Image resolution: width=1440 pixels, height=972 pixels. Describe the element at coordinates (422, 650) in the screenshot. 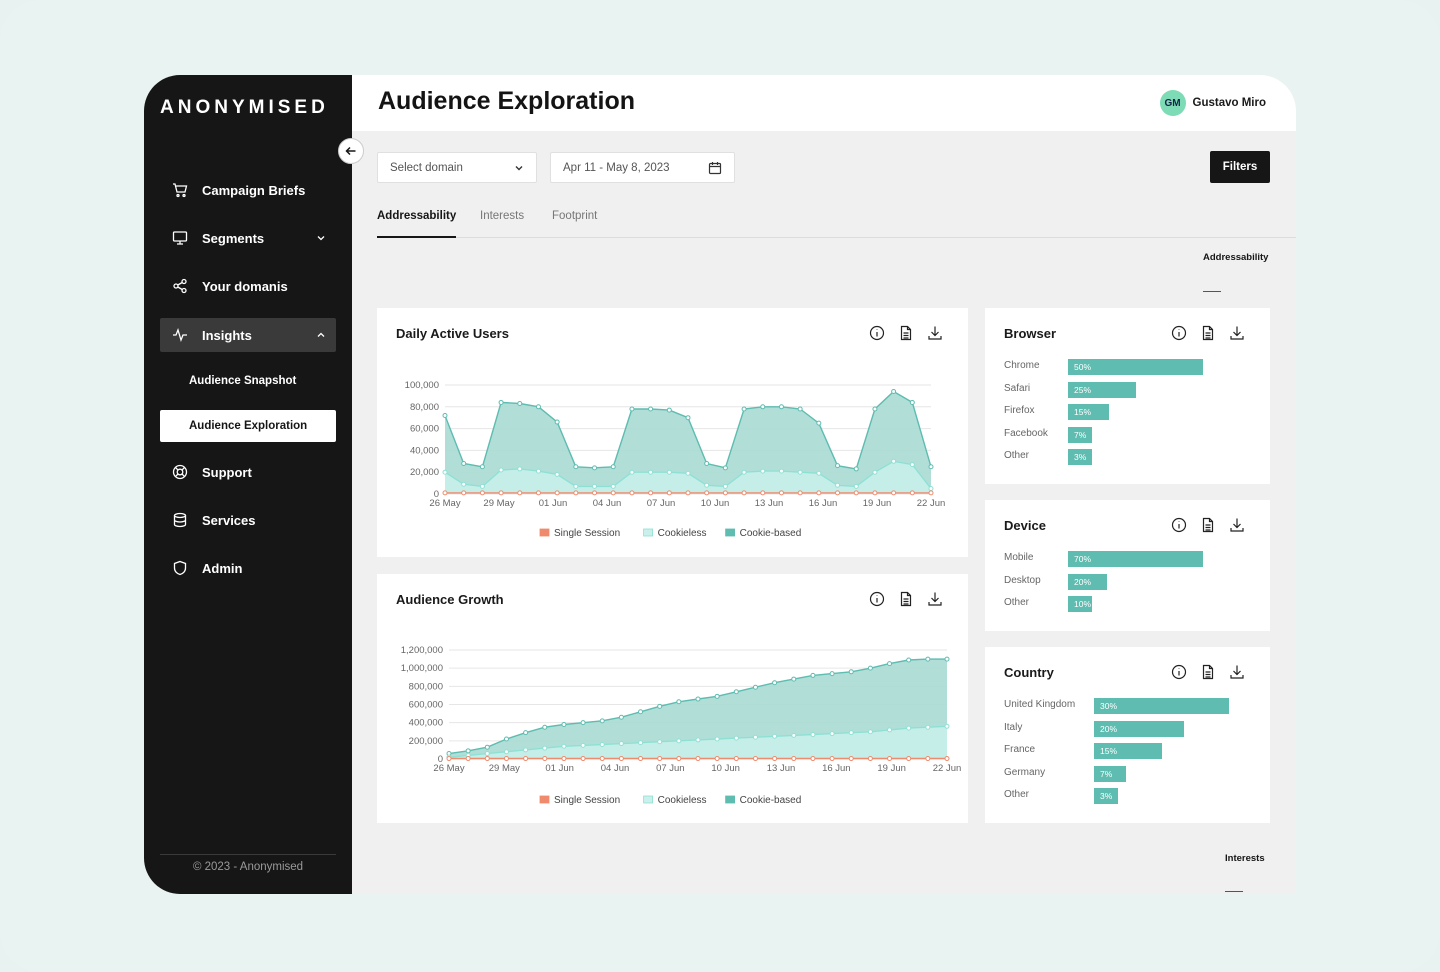

I see `y-tick-label: 1,200,000` at that location.